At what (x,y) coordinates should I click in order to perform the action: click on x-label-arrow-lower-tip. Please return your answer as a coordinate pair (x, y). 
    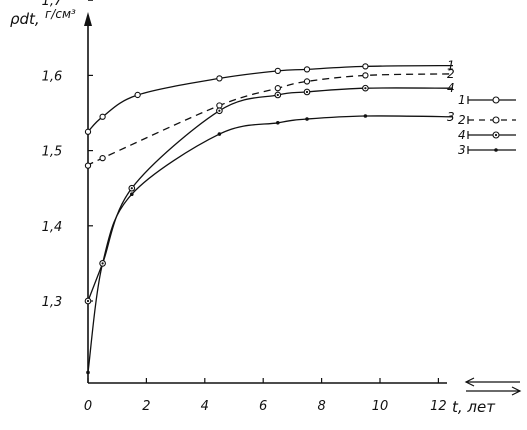
    Looking at the image, I should click on (516, 391).